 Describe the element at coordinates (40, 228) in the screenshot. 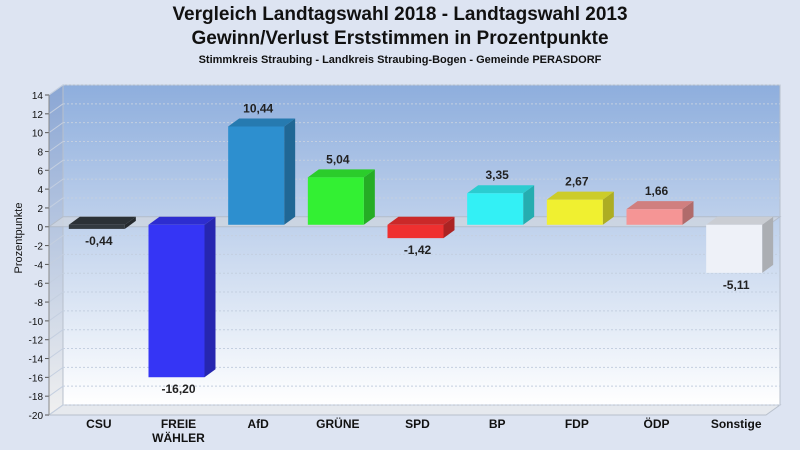

I see `y-tick-label: 0` at that location.